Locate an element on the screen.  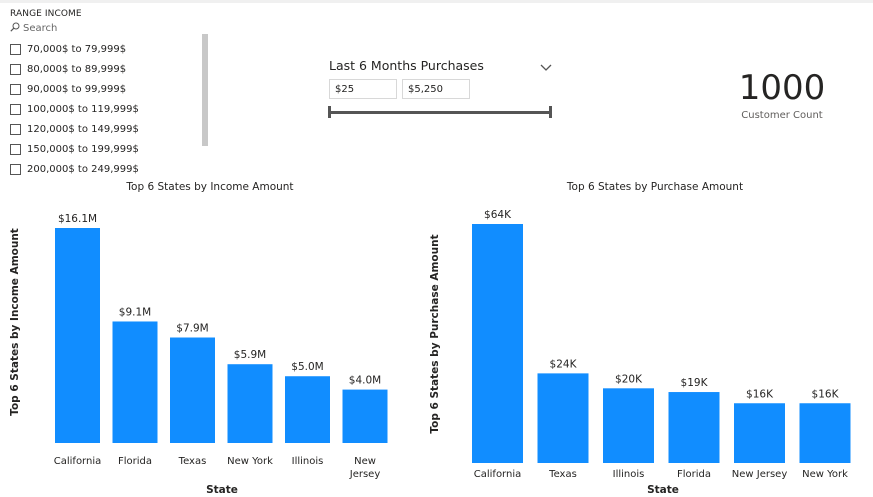
slicer-item: 90,000$ to 99,999$ is located at coordinates (105, 89).